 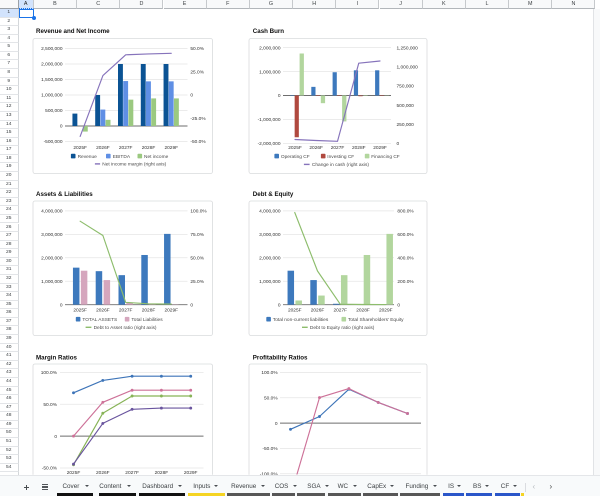 What do you see at coordinates (280, 357) in the screenshot?
I see `svg-text: Profitability Ratios` at bounding box center [280, 357].